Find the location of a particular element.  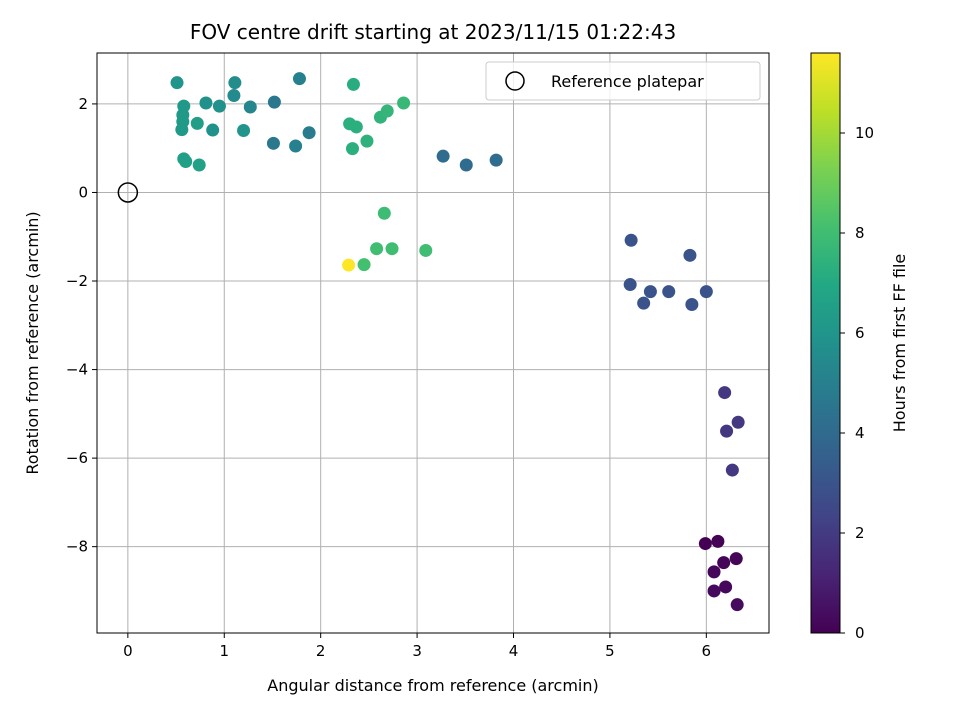

colorbar-tick-label: 8 is located at coordinates (860, 233).